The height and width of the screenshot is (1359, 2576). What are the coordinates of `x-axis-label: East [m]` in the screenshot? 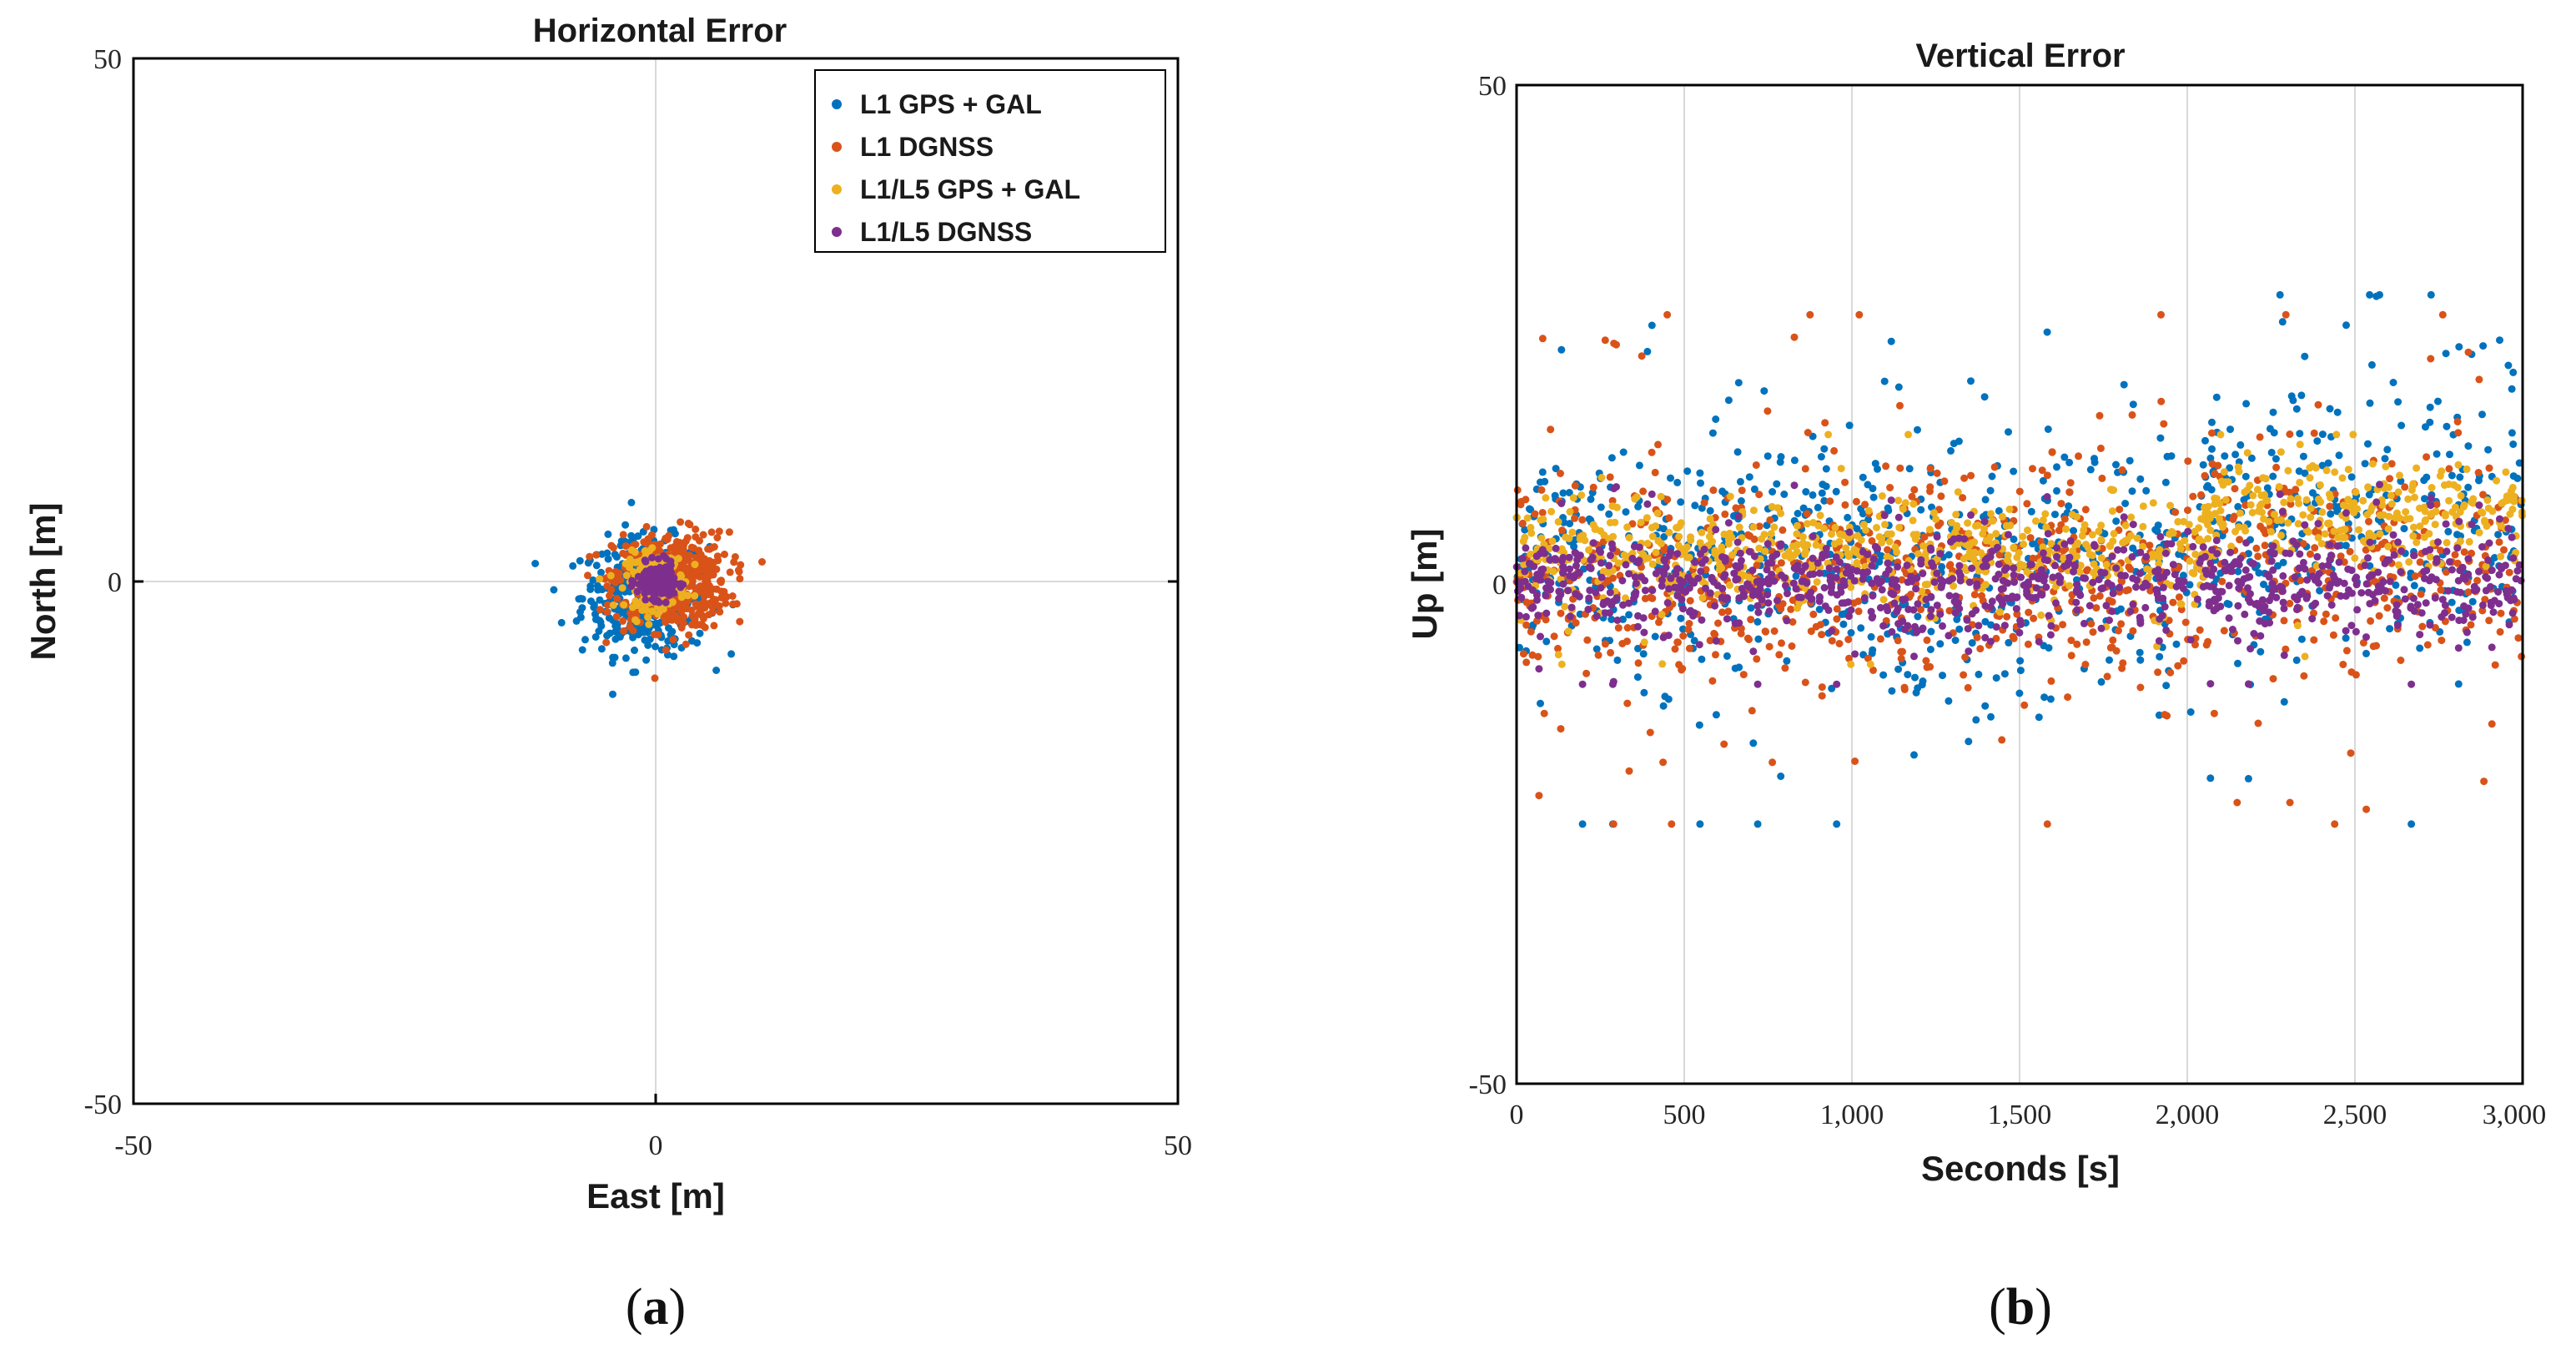 It's located at (655, 1196).